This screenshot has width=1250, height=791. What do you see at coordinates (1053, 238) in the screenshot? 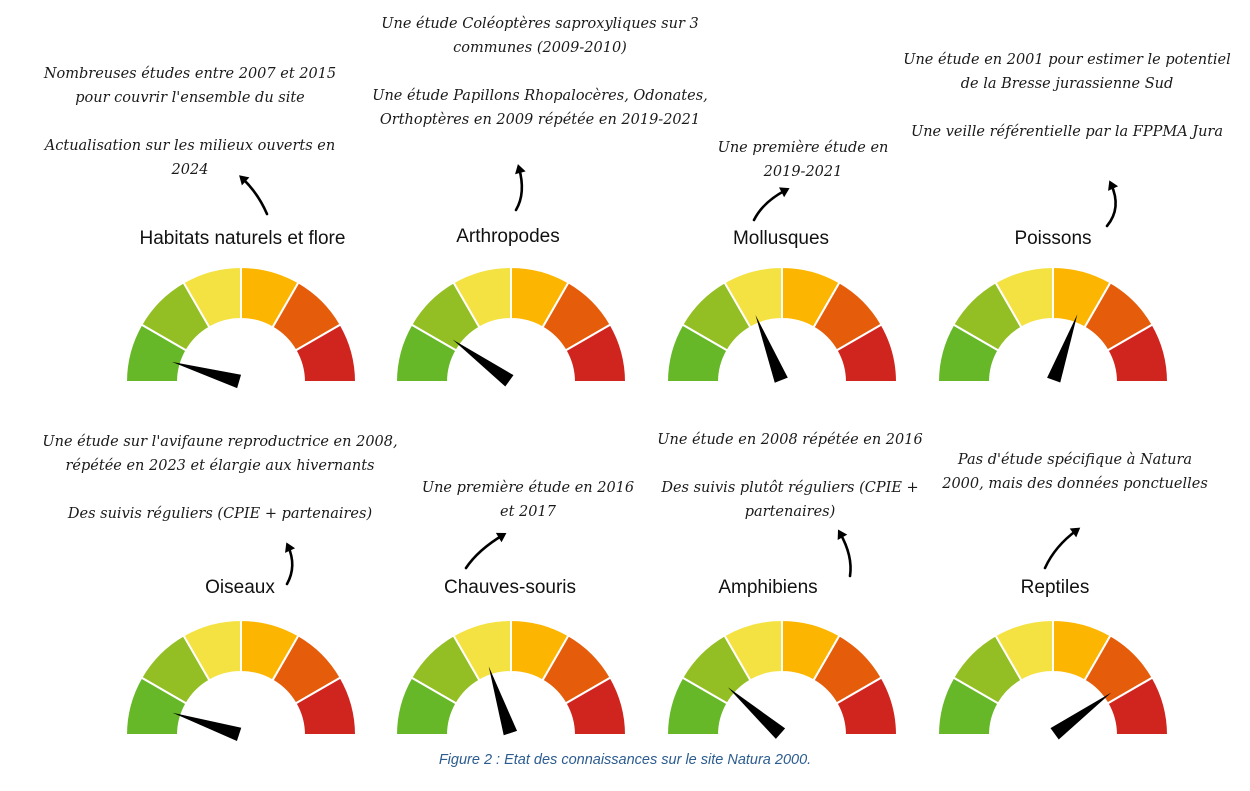
I see `gauge-title-poissons: Poissons` at bounding box center [1053, 238].